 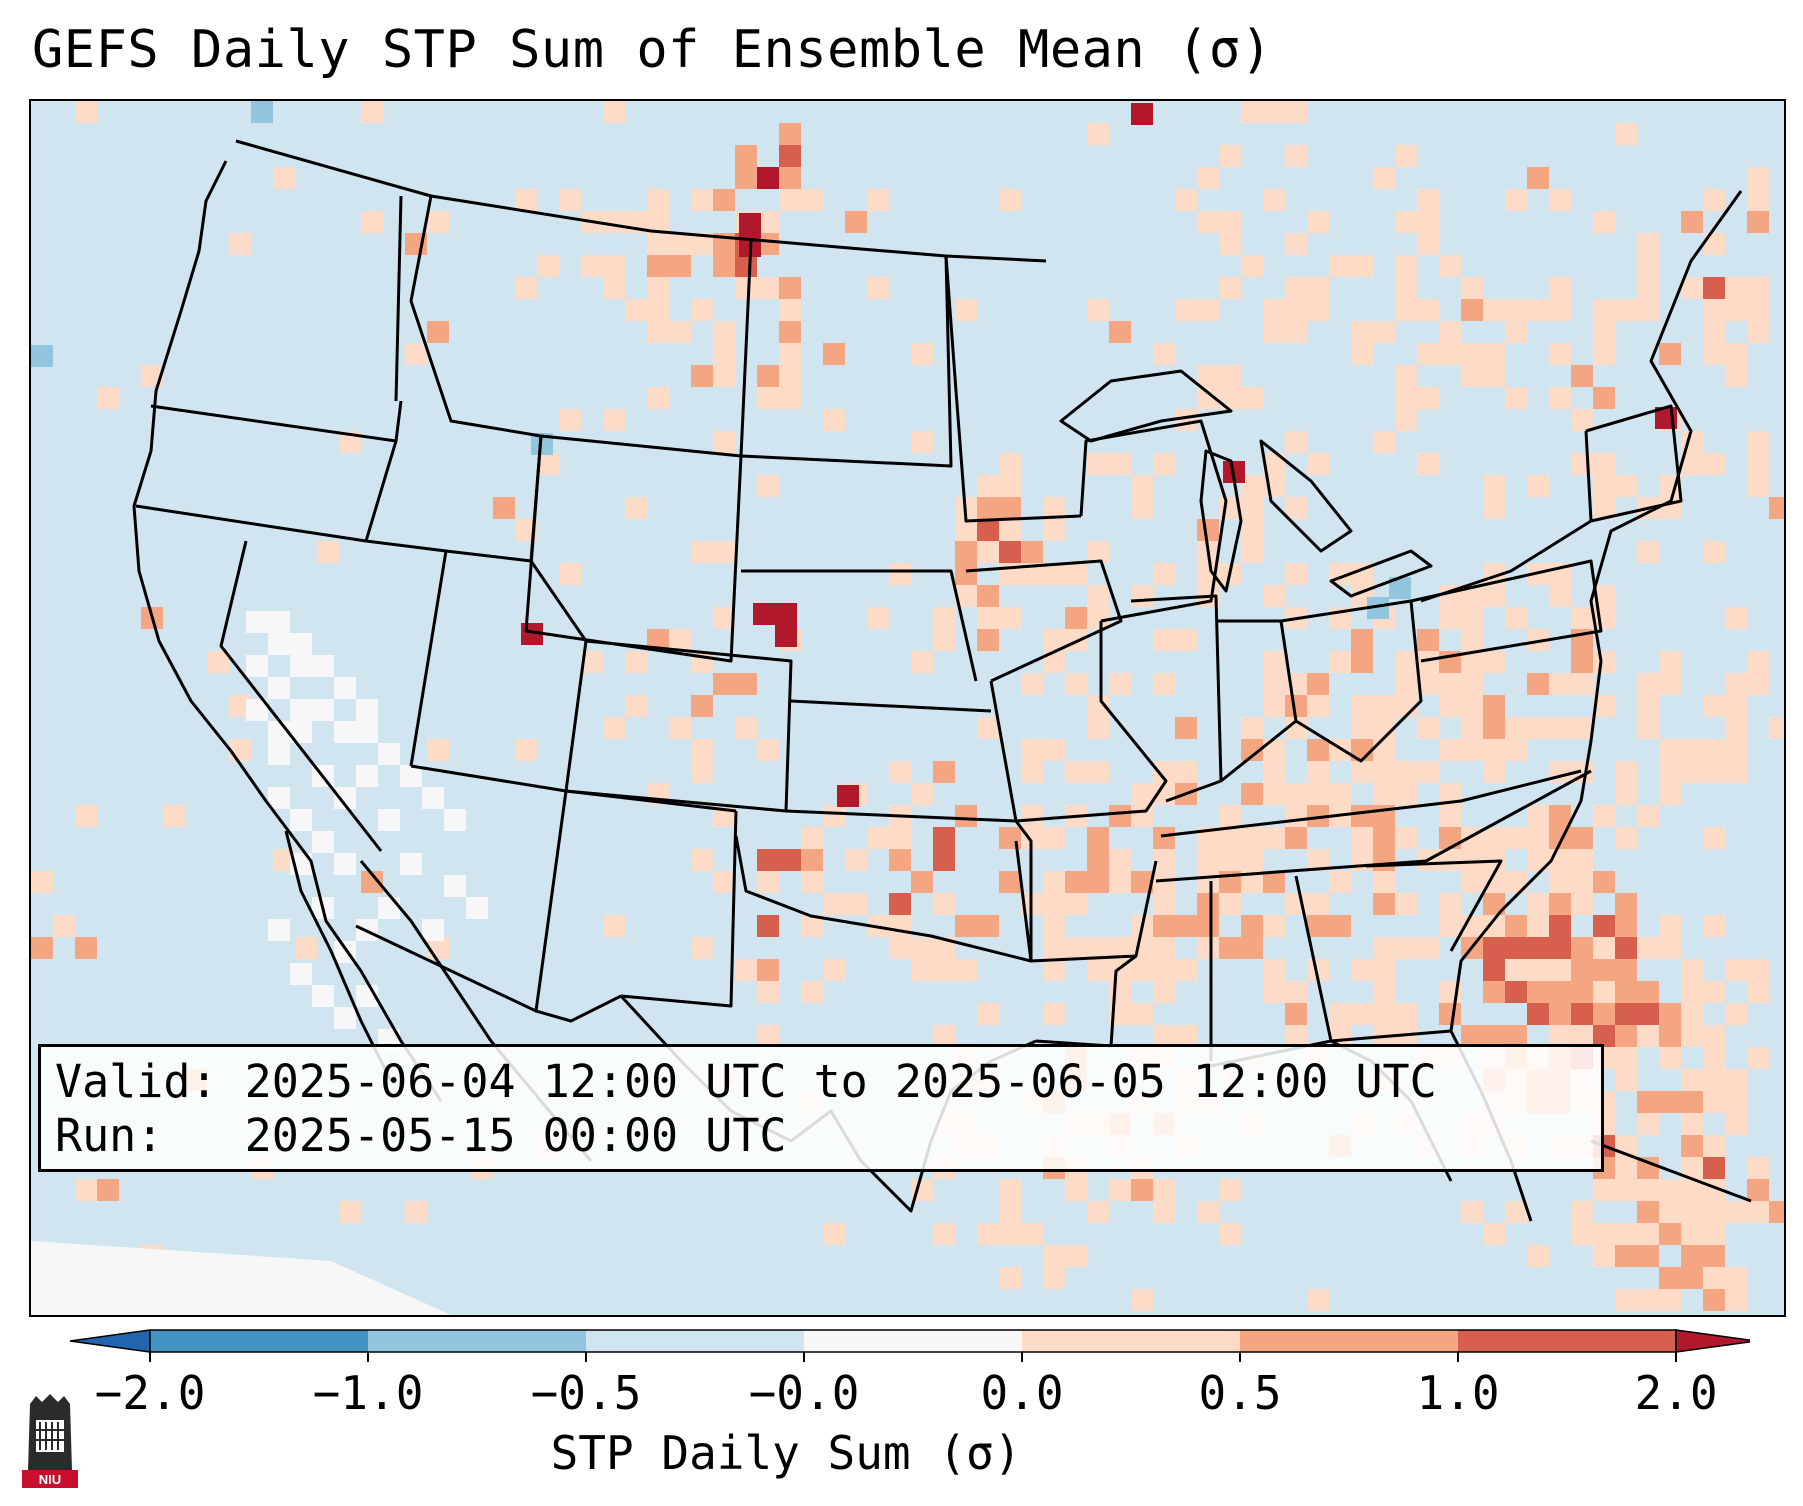 What do you see at coordinates (1381, 573) in the screenshot?
I see `lake-erie` at bounding box center [1381, 573].